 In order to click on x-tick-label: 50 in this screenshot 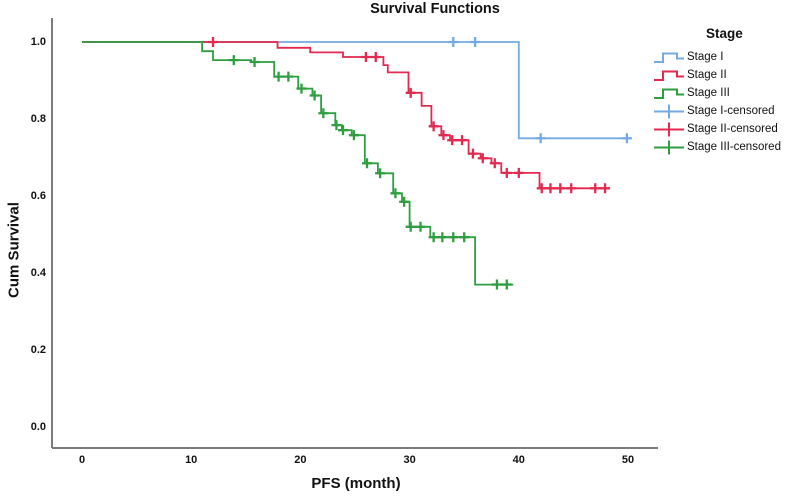, I will do `click(628, 460)`.